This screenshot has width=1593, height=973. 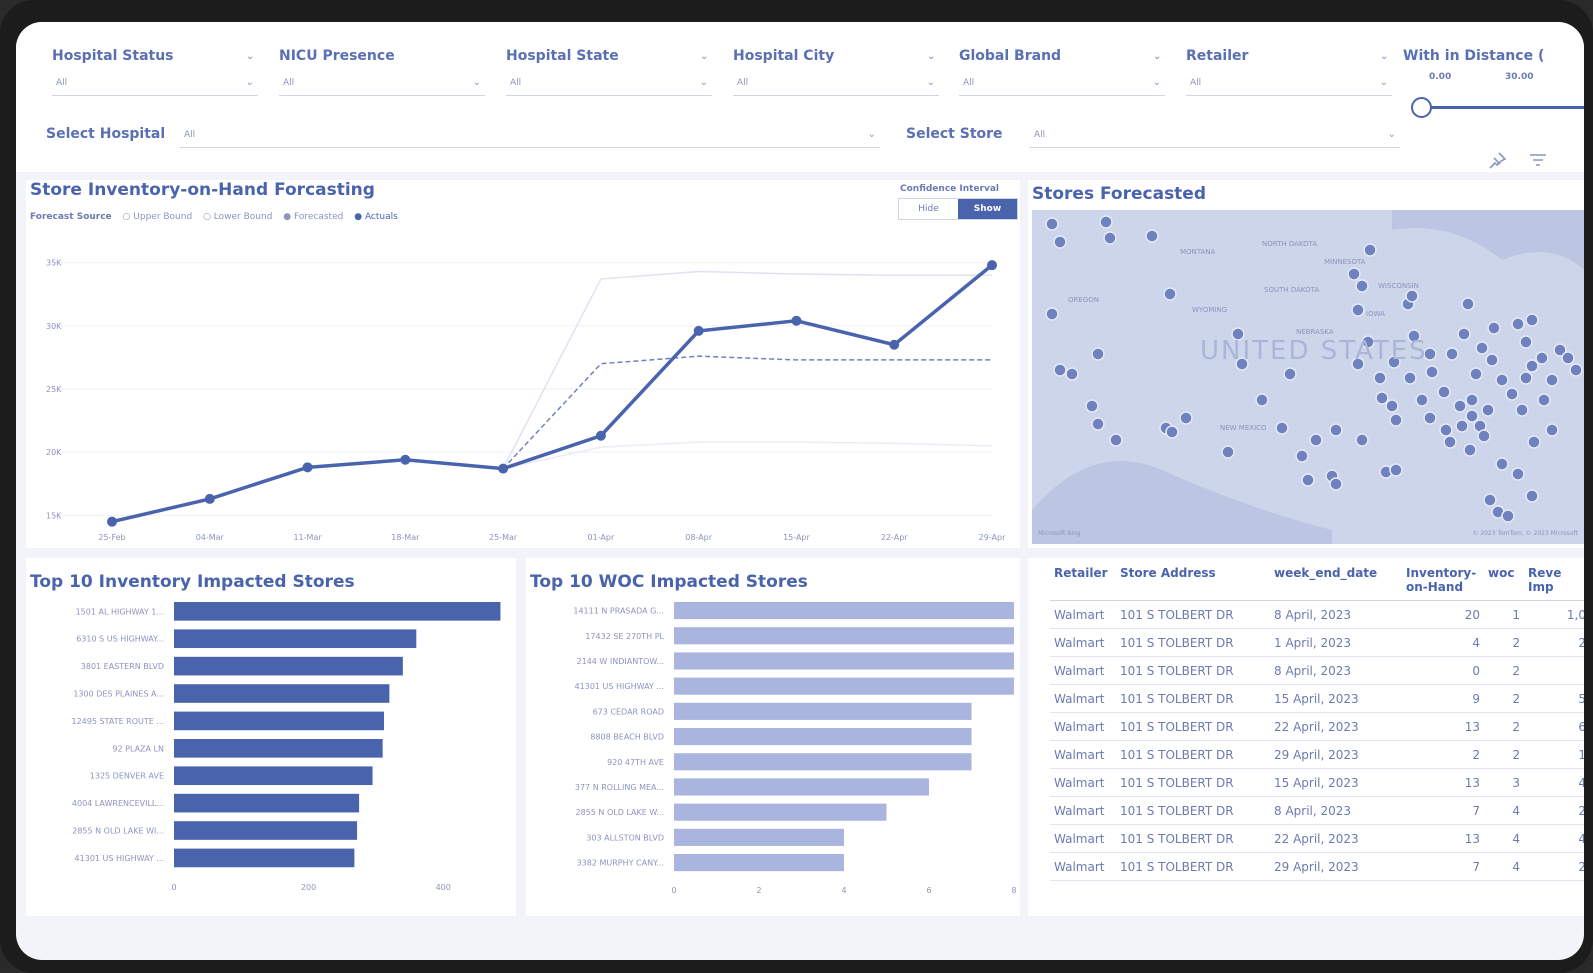 What do you see at coordinates (1443, 580) in the screenshot?
I see `col-inventory: Inventory-on-Hand` at bounding box center [1443, 580].